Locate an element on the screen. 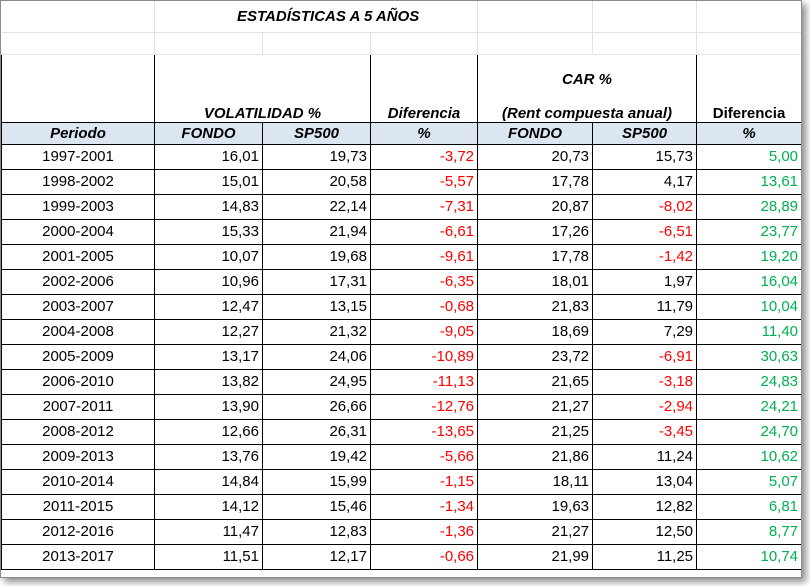 This screenshot has width=810, height=586. cell-vol-fondo: 10,07 is located at coordinates (208, 257).